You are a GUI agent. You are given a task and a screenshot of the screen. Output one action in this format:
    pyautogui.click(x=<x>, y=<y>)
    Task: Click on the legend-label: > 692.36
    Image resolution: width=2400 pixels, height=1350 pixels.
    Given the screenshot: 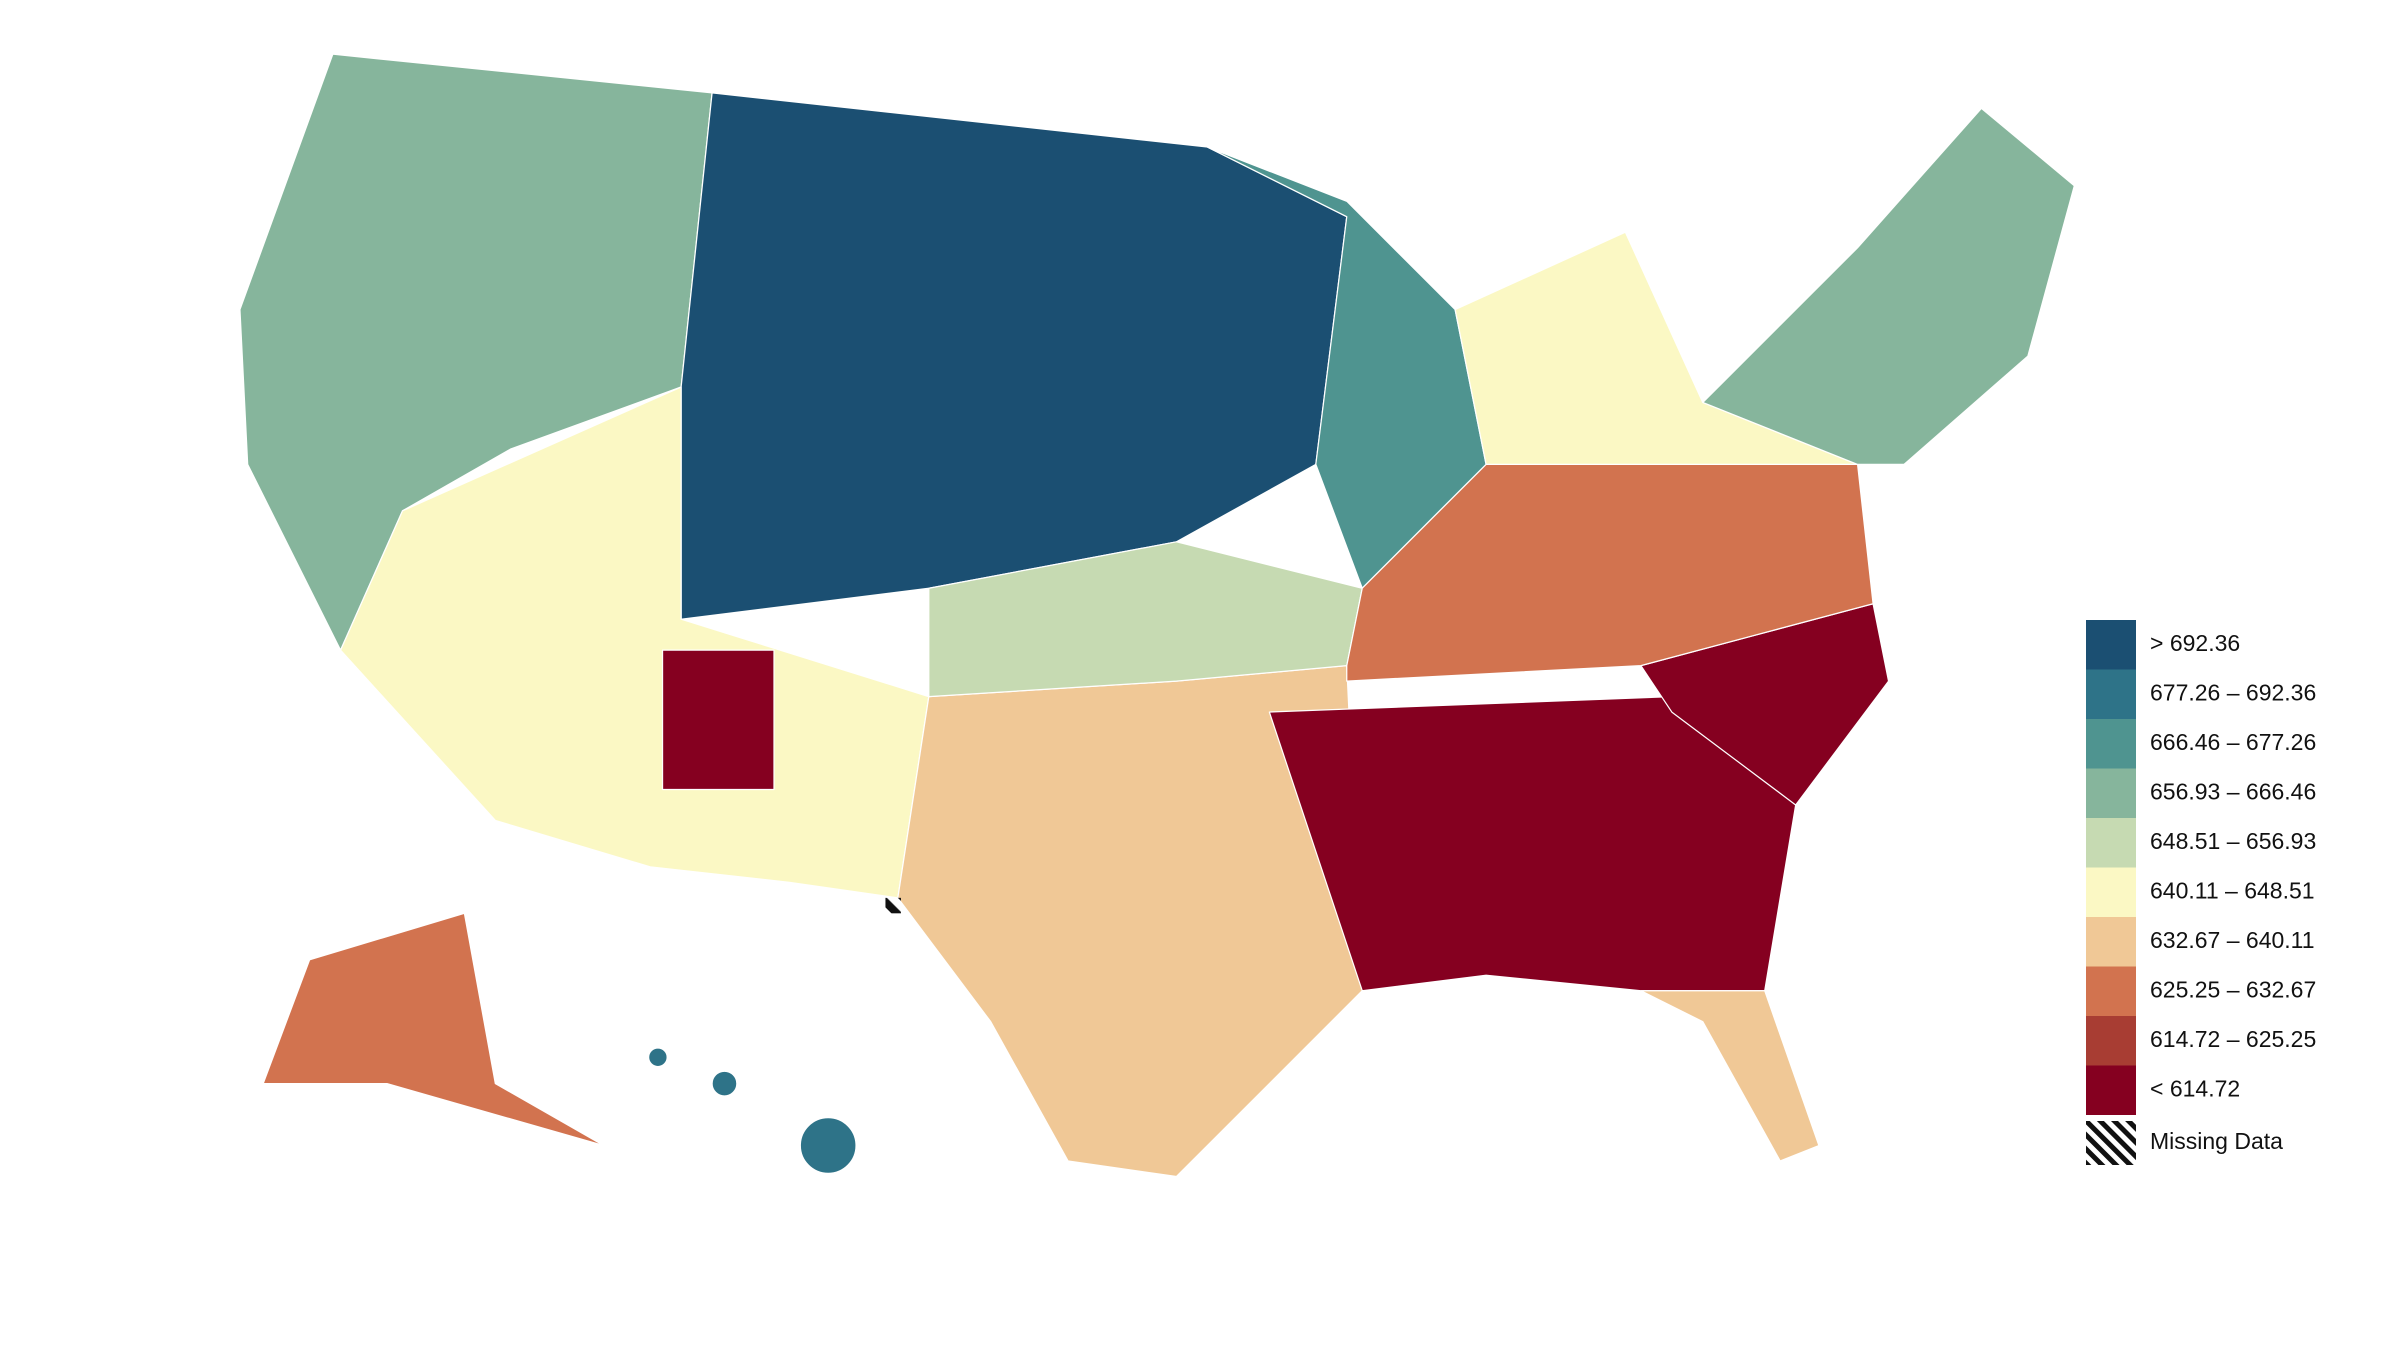 What is the action you would take?
    pyautogui.click(x=2195, y=643)
    